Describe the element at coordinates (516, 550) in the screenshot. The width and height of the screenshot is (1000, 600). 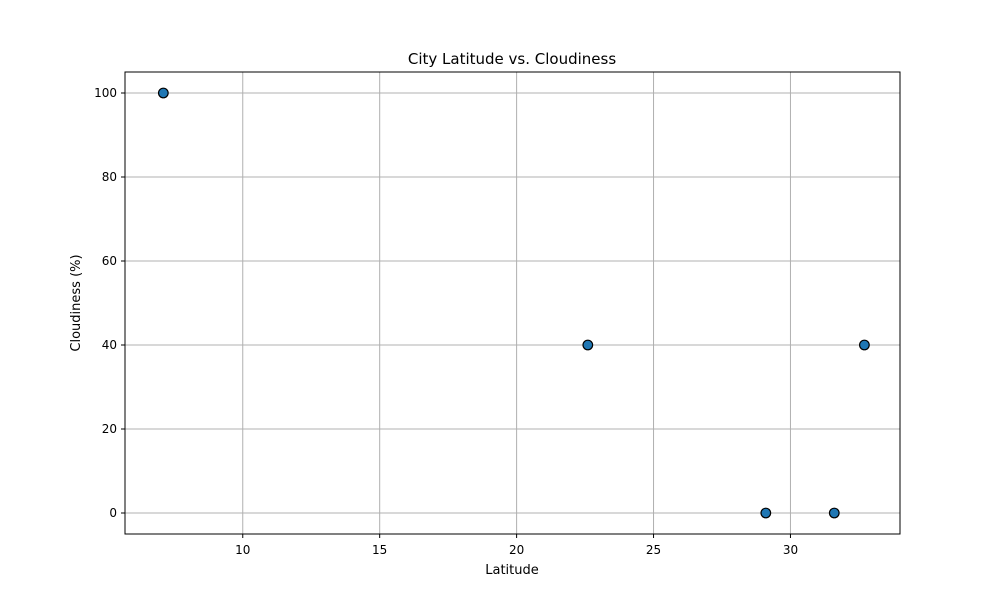
I see `x-tick-label: 20` at that location.